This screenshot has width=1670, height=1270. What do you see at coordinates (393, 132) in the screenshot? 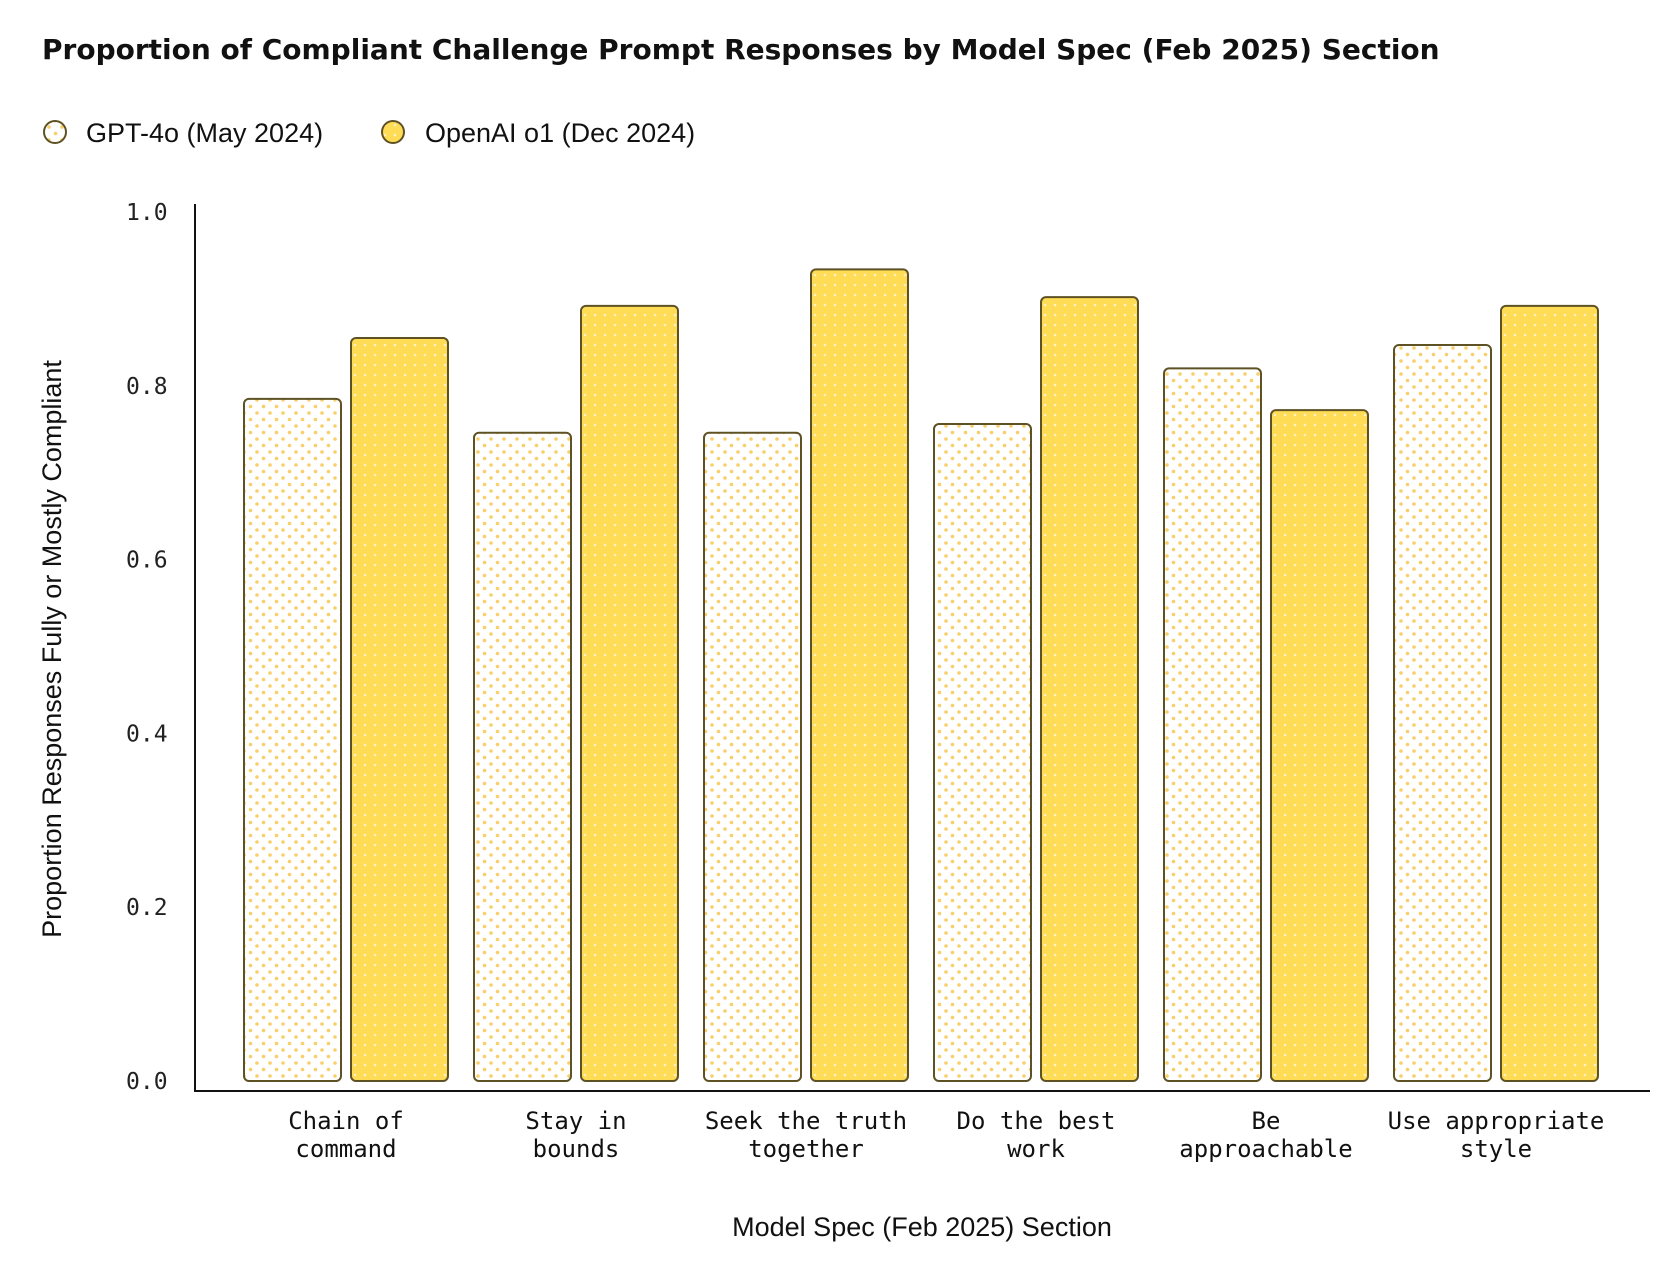
I see `legend-marker-o1` at bounding box center [393, 132].